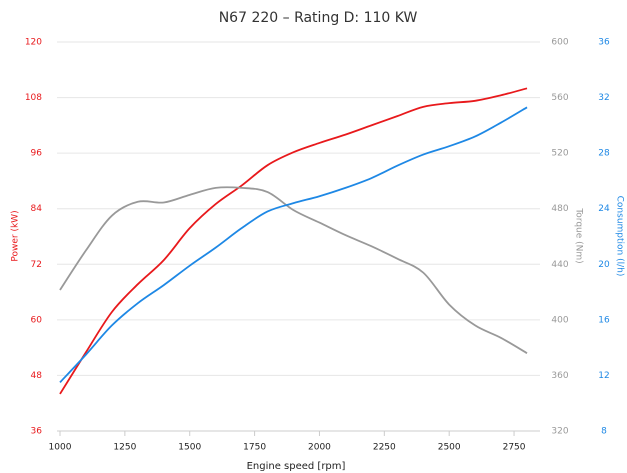 This screenshot has width=627, height=473. Describe the element at coordinates (559, 154) in the screenshot. I see `y2-tick-label: 520` at that location.